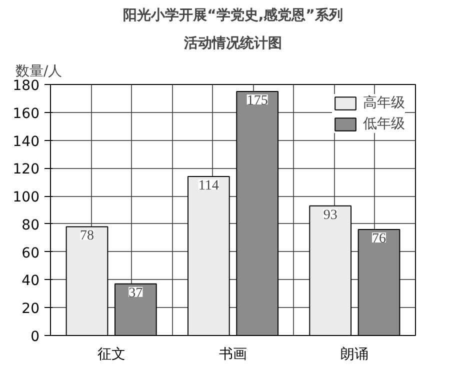 The width and height of the screenshot is (451, 370). I want to click on y-tick-label: 20, so click(31, 309).